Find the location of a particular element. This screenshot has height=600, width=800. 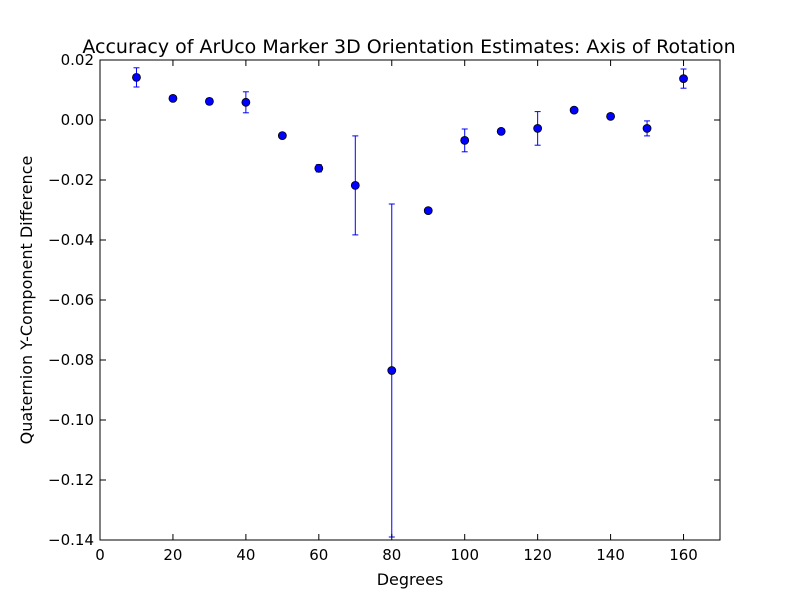

y-tick-label: 0.02 is located at coordinates (77, 60).